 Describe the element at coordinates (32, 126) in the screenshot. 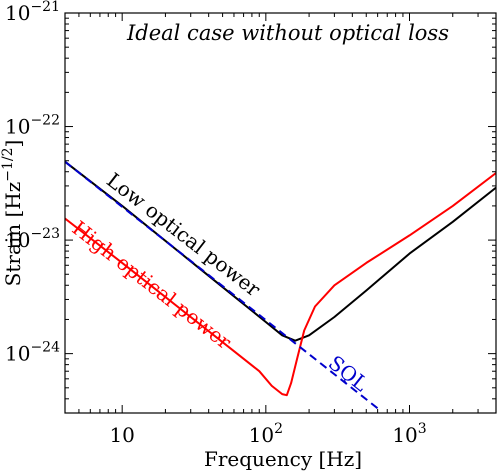

I see `y-tick-label: 10−22` at that location.